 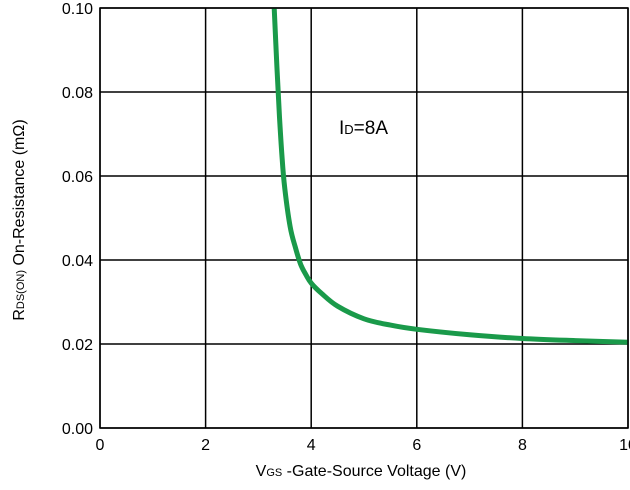 I want to click on x-axis-label-sub: GS, so click(x=274, y=473).